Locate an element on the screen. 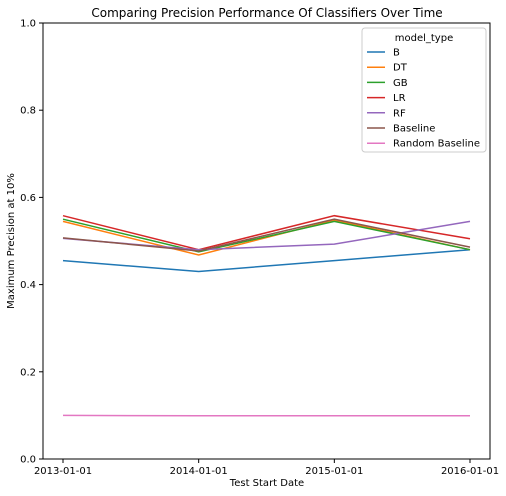  y-tick-label: 0.2 is located at coordinates (28, 372).